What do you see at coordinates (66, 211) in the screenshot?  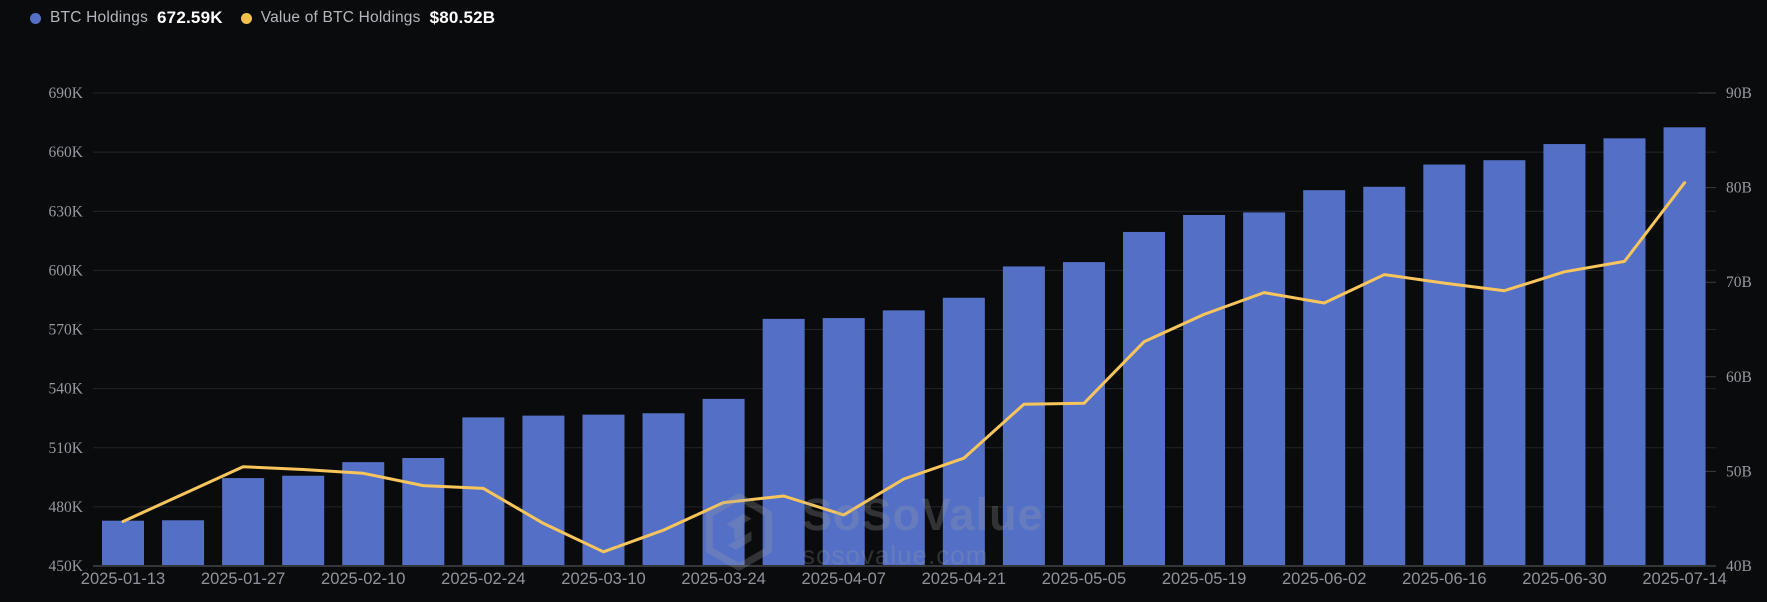 I see `left-axis-tick-label: 630K` at bounding box center [66, 211].